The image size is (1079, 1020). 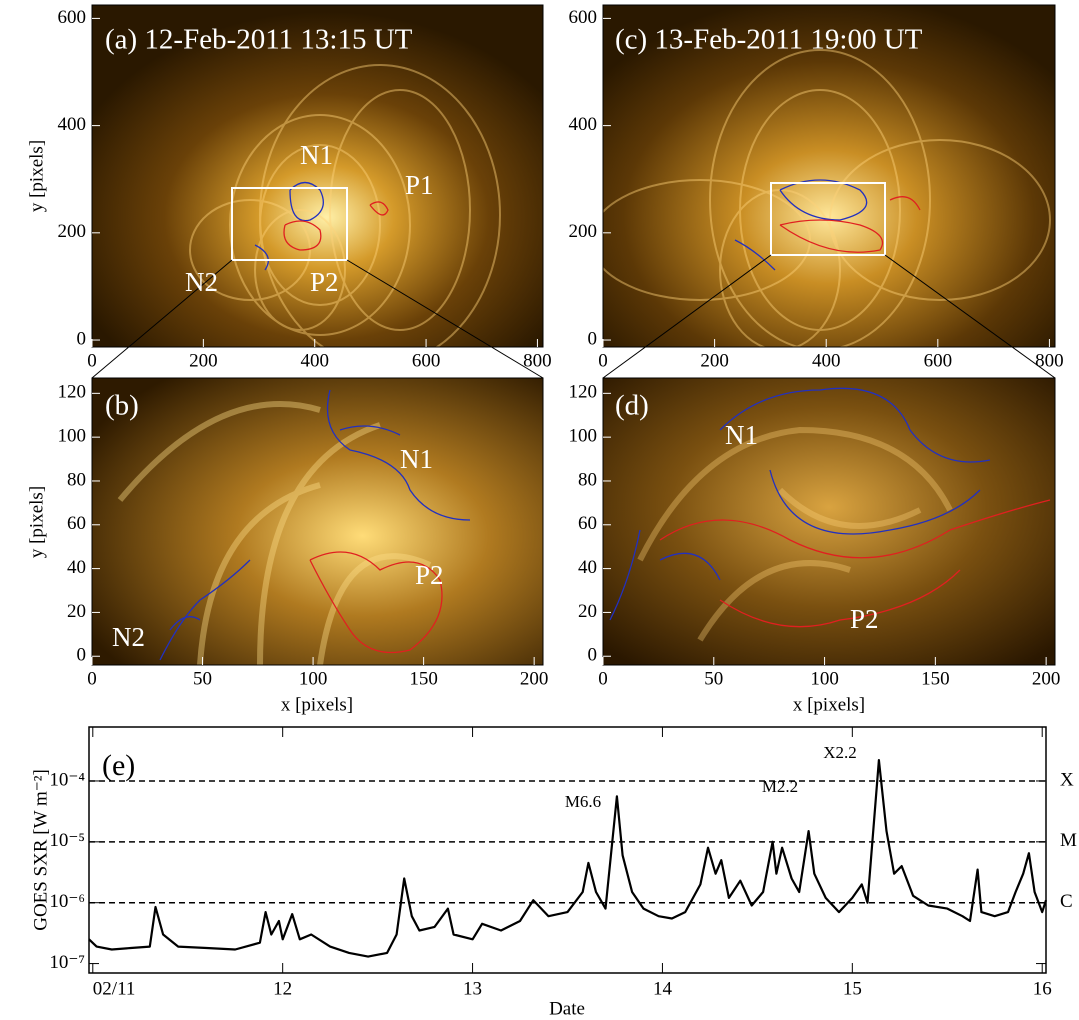 I want to click on panel-title: (b), so click(x=122, y=406).